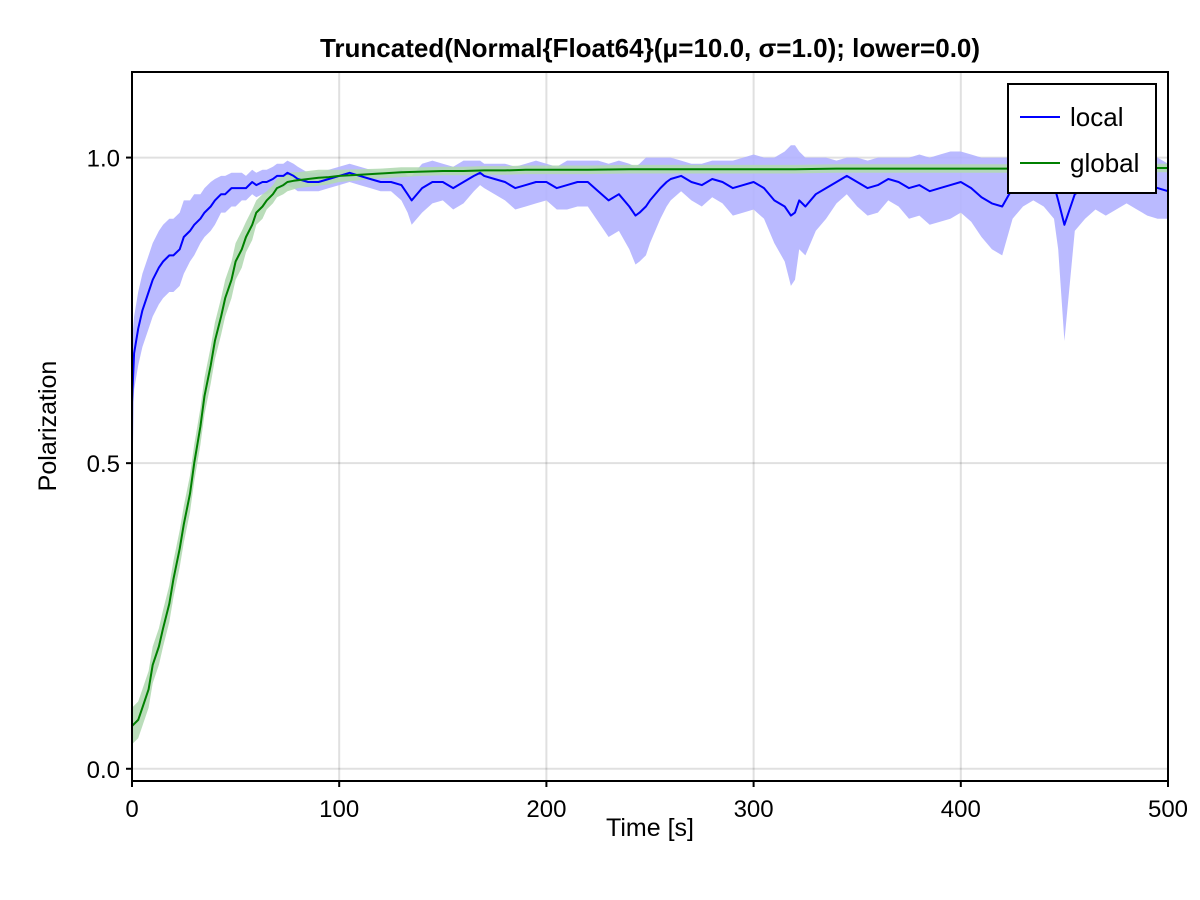 This screenshot has height=900, width=1200. What do you see at coordinates (339, 809) in the screenshot?
I see `x-tick-label: 100` at bounding box center [339, 809].